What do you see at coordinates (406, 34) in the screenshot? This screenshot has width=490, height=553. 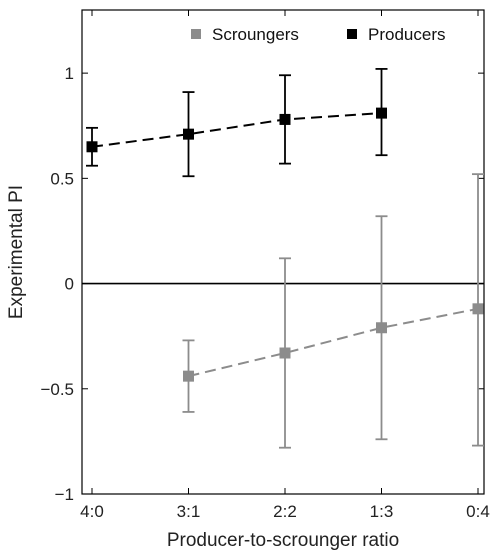 I see `legend-producers-label: Producers` at bounding box center [406, 34].